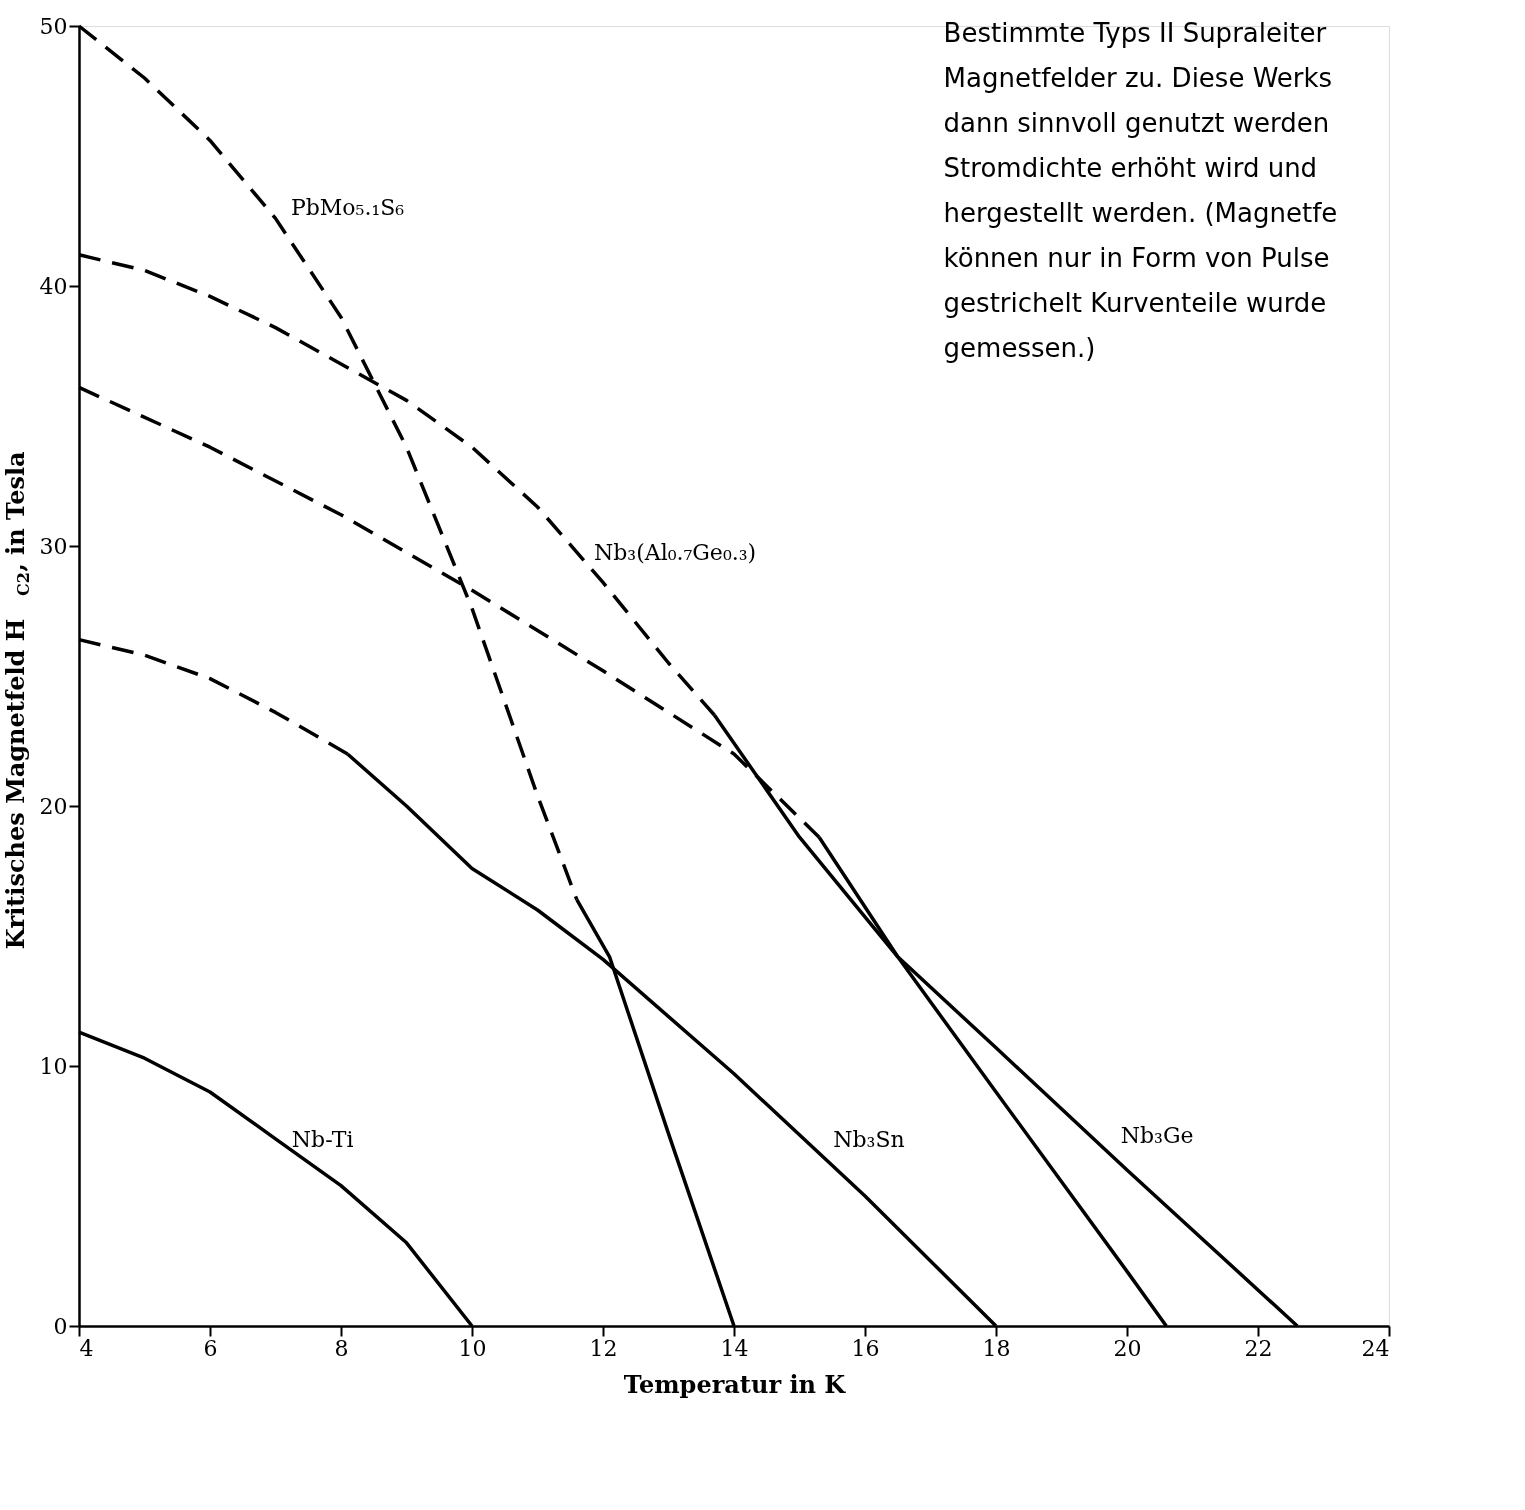 The height and width of the screenshot is (1510, 1525). I want to click on annotation: PbMo₅.₁S₆, so click(347, 207).